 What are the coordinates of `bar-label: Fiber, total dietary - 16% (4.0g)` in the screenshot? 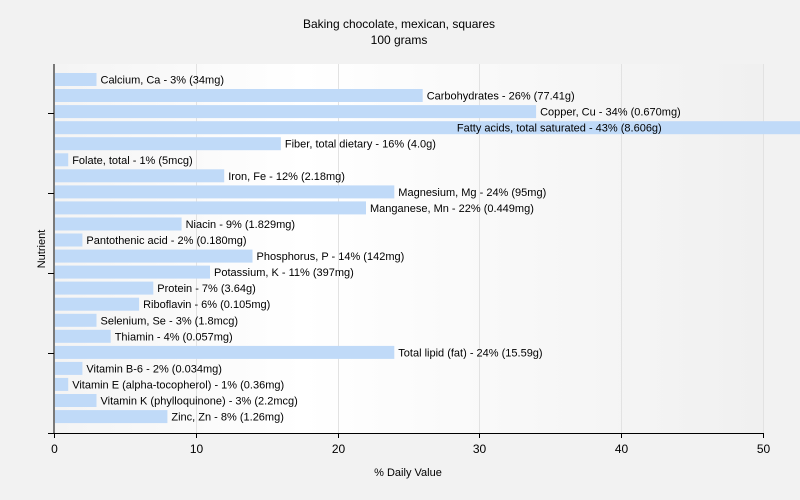 It's located at (360, 145).